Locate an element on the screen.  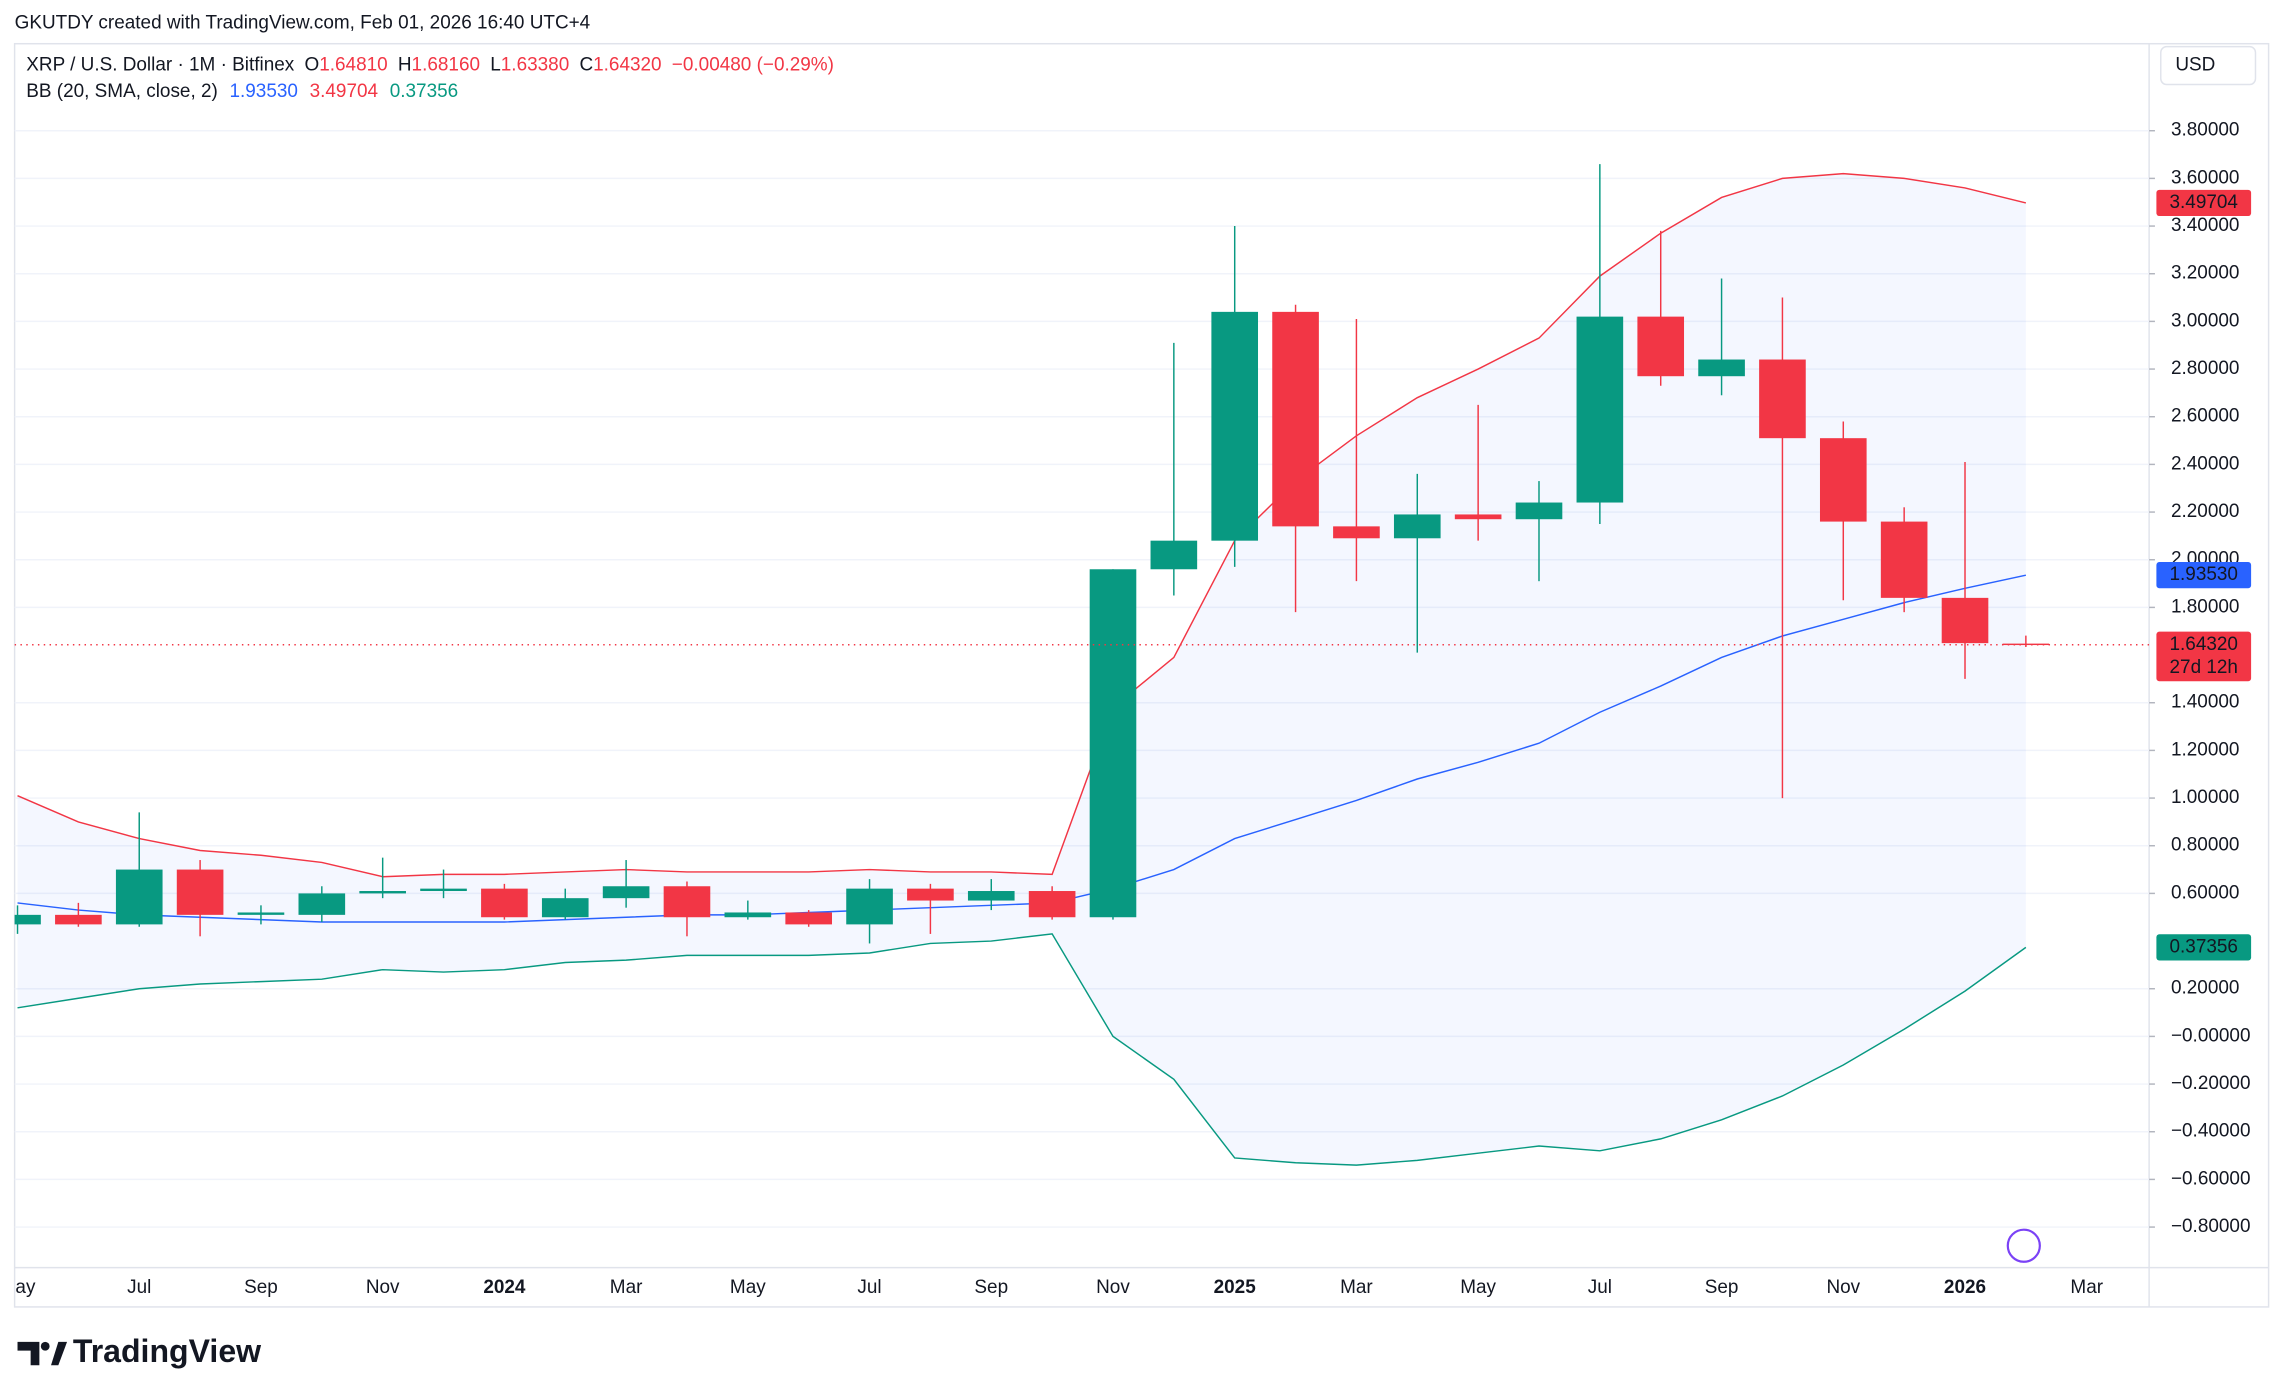
price-tag-label: 1.93530 is located at coordinates (2204, 574).